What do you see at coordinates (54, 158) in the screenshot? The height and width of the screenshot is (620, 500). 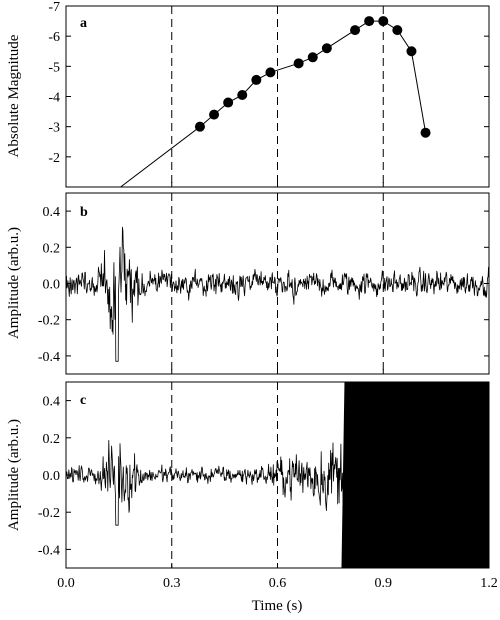 I see `y-tick-label: -2` at bounding box center [54, 158].